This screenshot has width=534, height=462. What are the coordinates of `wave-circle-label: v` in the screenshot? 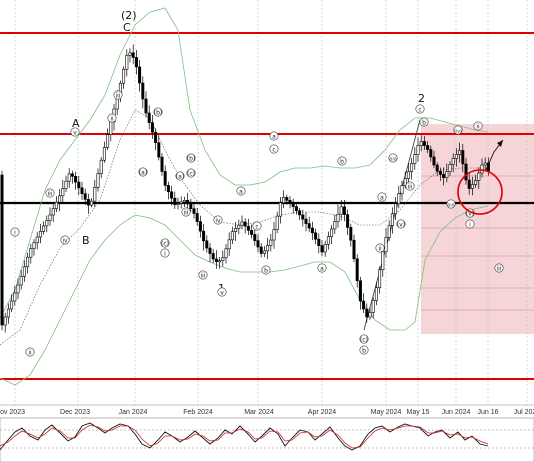 It's located at (75, 132).